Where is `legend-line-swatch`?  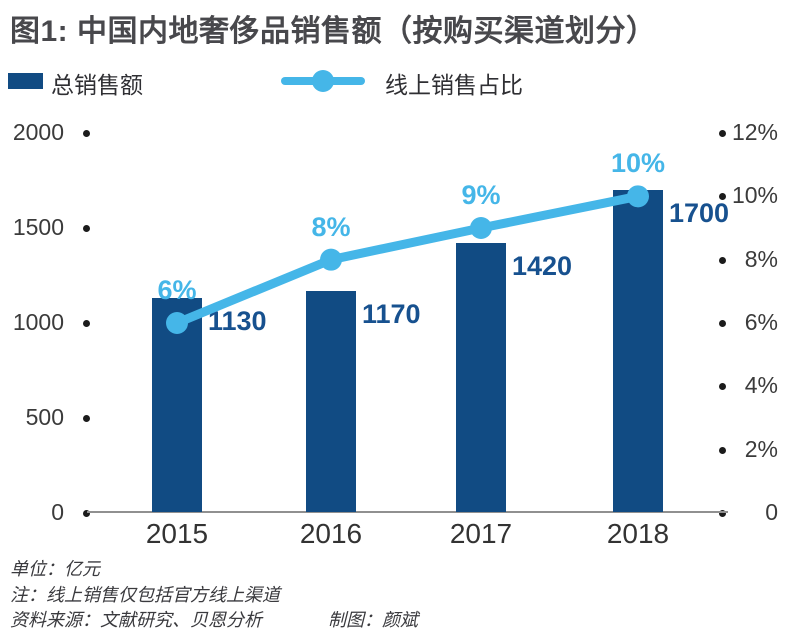
legend-line-swatch is located at coordinates (323, 81).